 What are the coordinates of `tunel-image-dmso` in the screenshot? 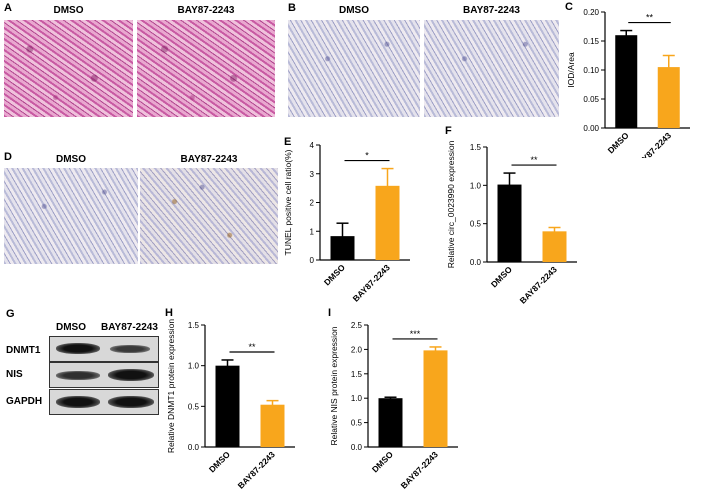 It's located at (71, 216).